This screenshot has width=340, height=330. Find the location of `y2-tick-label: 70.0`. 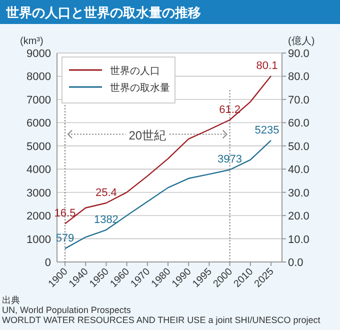

y2-tick-label: 70.0 is located at coordinates (299, 100).